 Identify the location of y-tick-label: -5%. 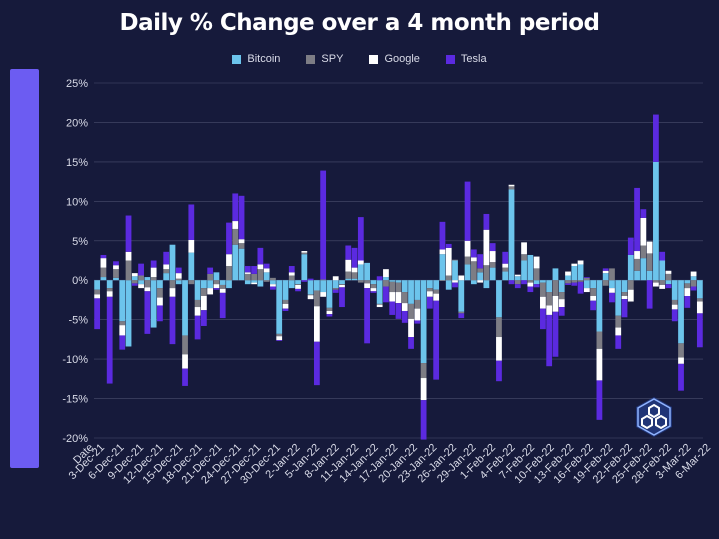
(78, 321).